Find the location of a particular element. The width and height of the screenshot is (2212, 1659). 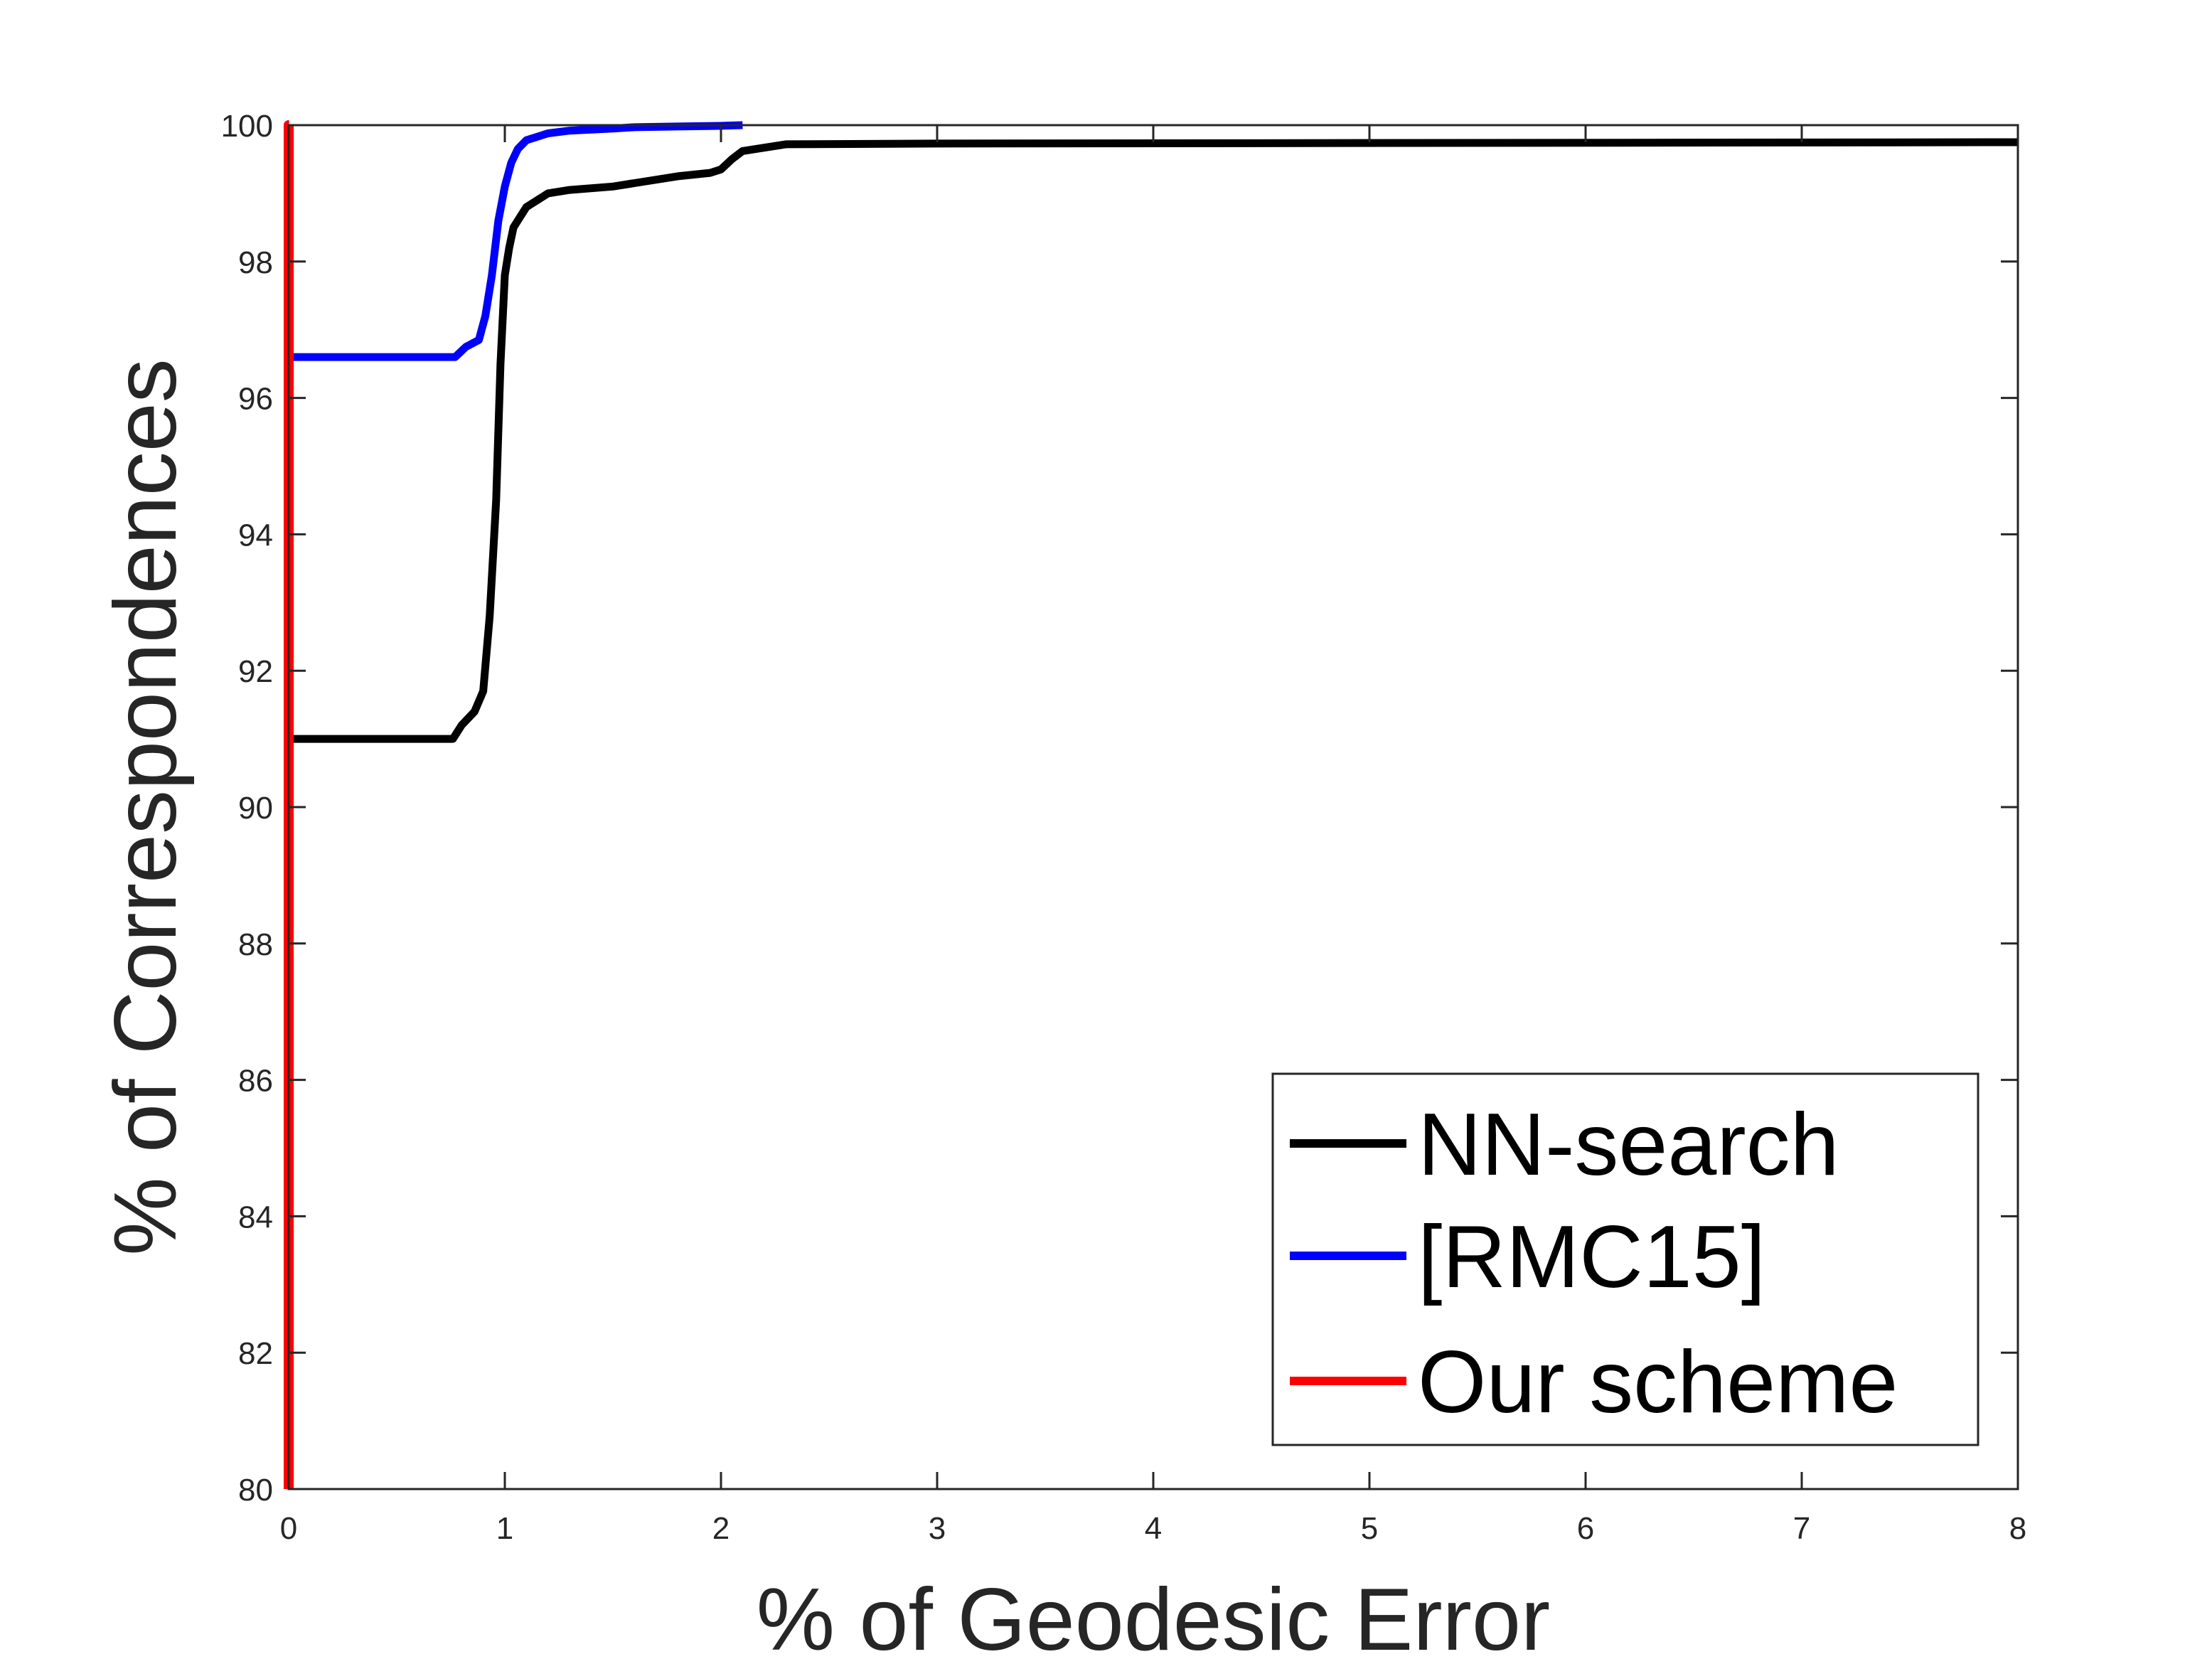

y-tick-label: 96 is located at coordinates (255, 399).